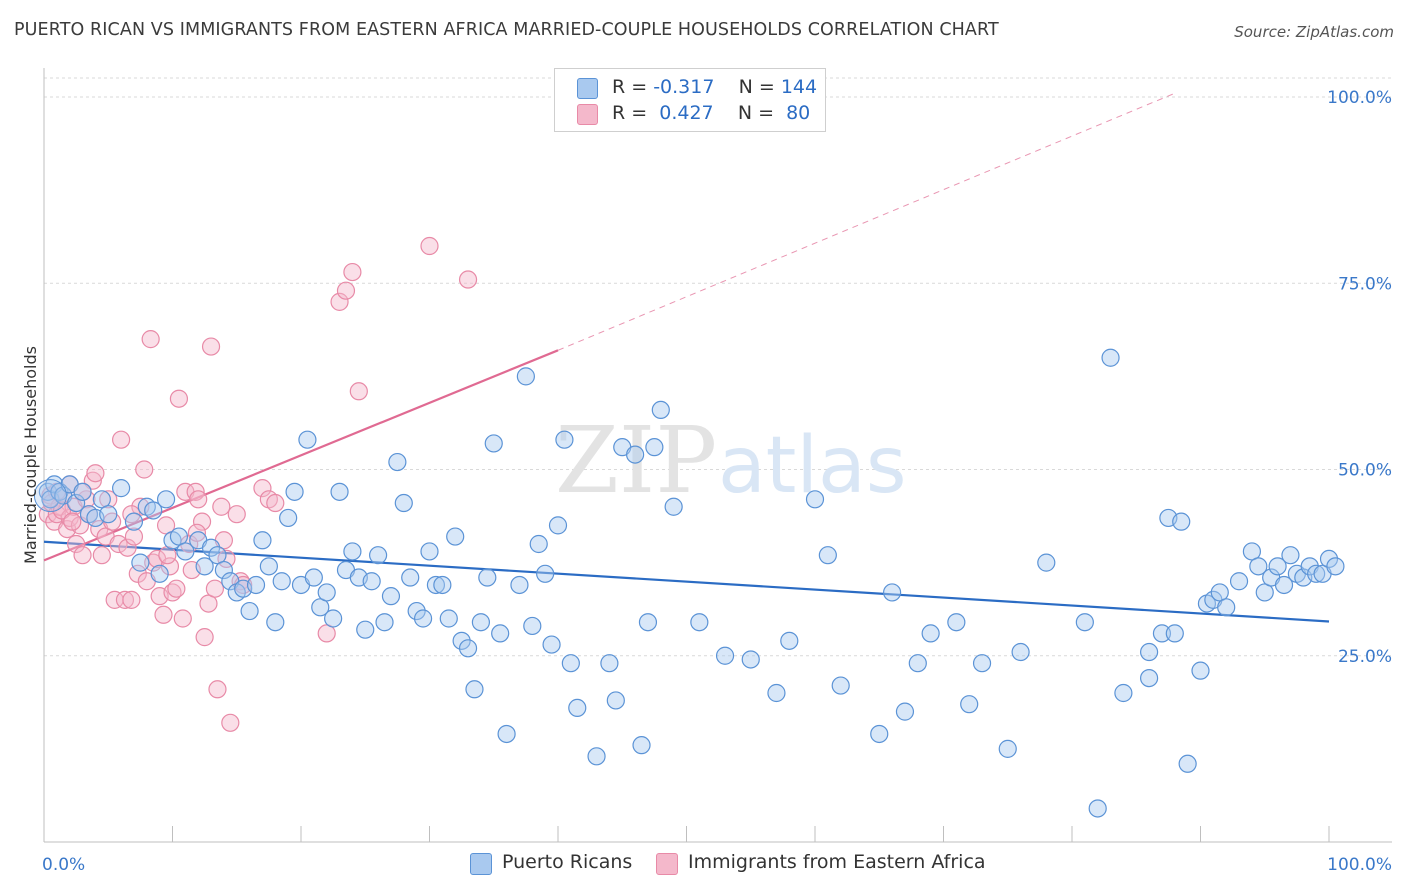 The height and width of the screenshot is (892, 1406). I want to click on y-tick-label: 50.0%, so click(1365, 471).